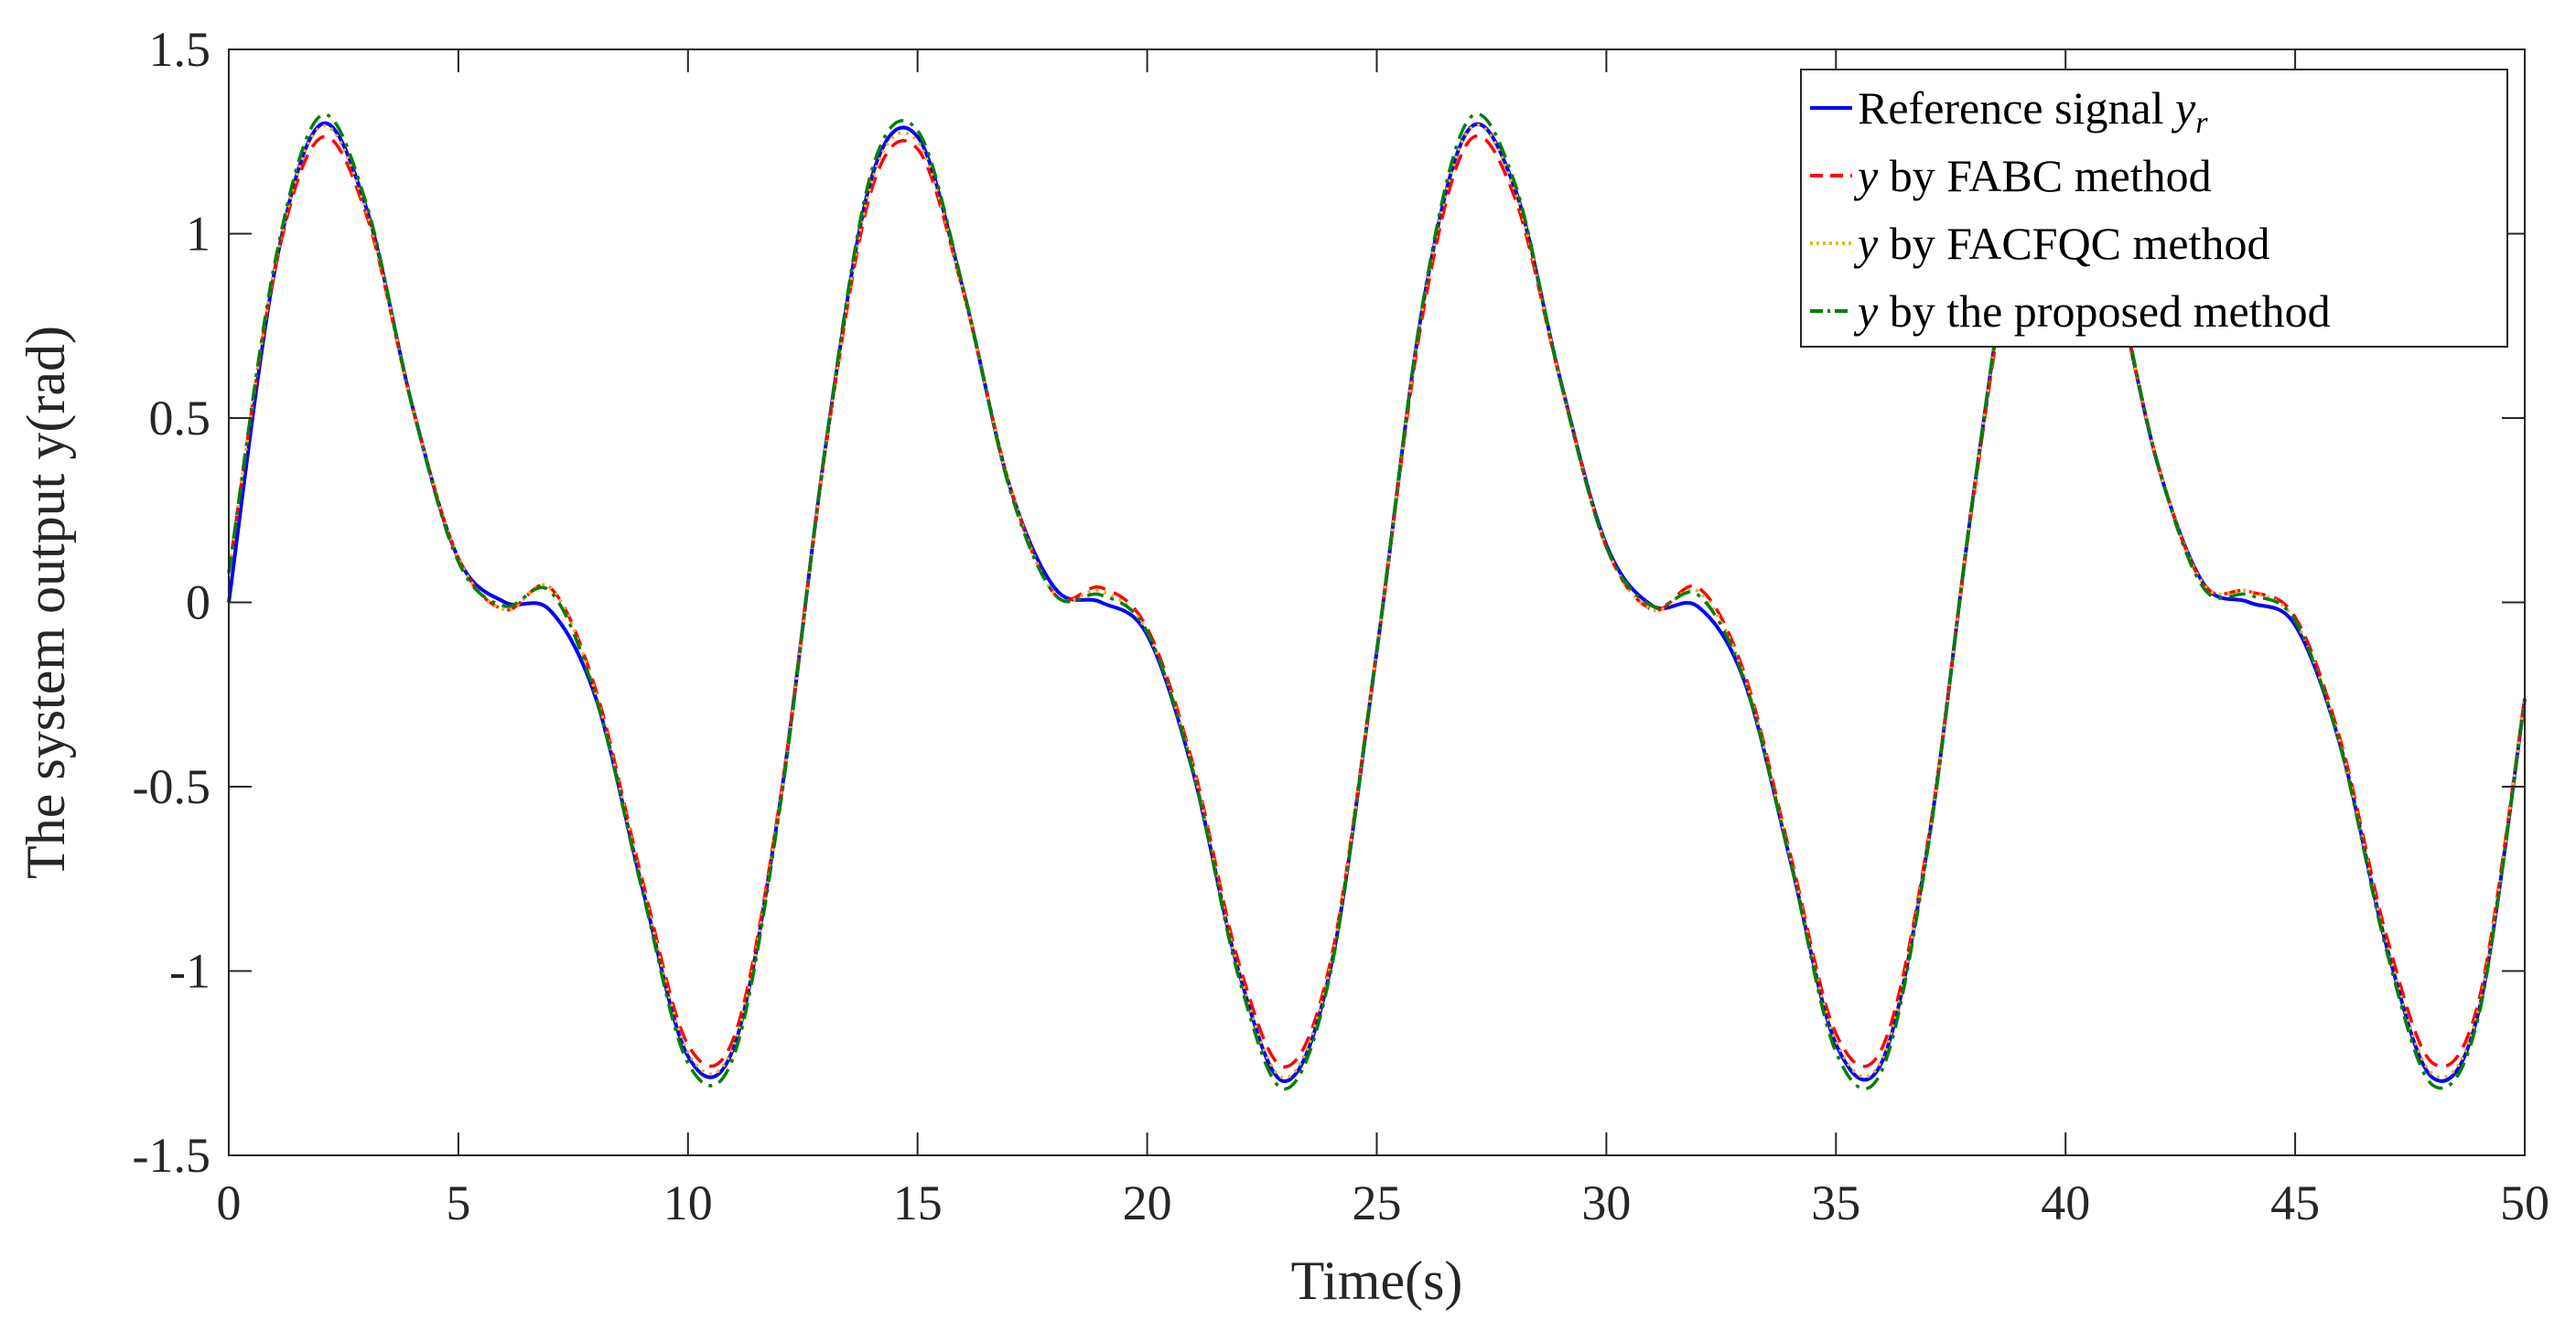 The height and width of the screenshot is (1320, 2576). What do you see at coordinates (688, 1203) in the screenshot?
I see `x-tick-label: 10` at bounding box center [688, 1203].